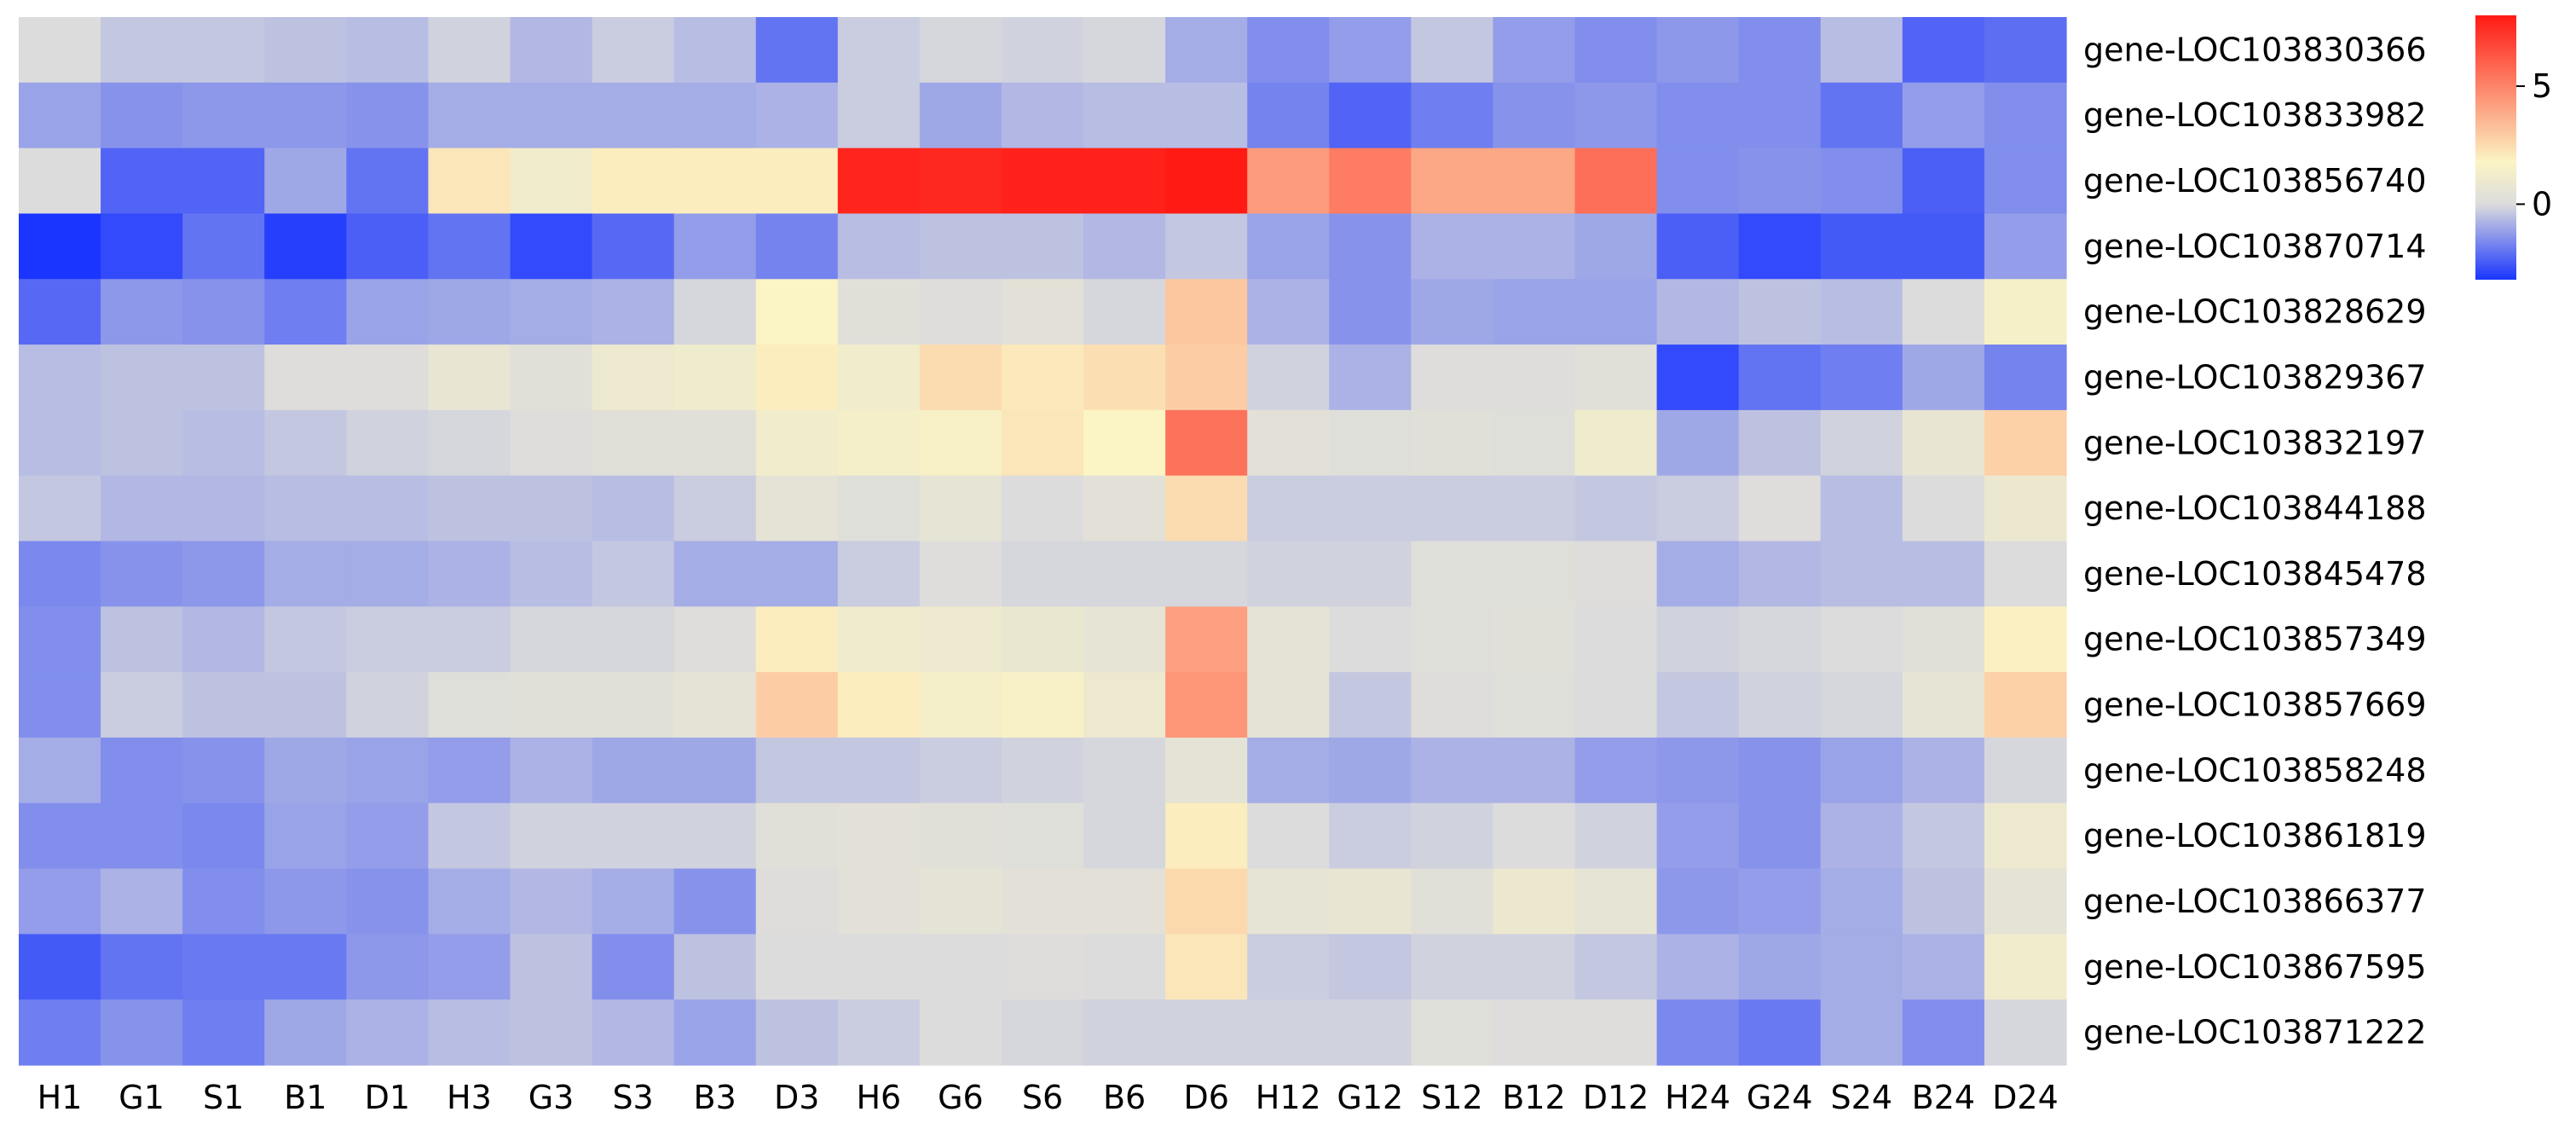 This screenshot has width=2576, height=1135. What do you see at coordinates (2255, 836) in the screenshot?
I see `row-label: gene-LOC103861819` at bounding box center [2255, 836].